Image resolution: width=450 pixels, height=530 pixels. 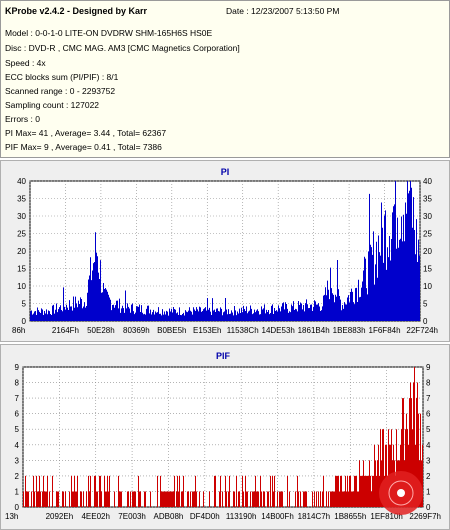 I want to click on info-speed: Speed : 4x, so click(x=25, y=63).